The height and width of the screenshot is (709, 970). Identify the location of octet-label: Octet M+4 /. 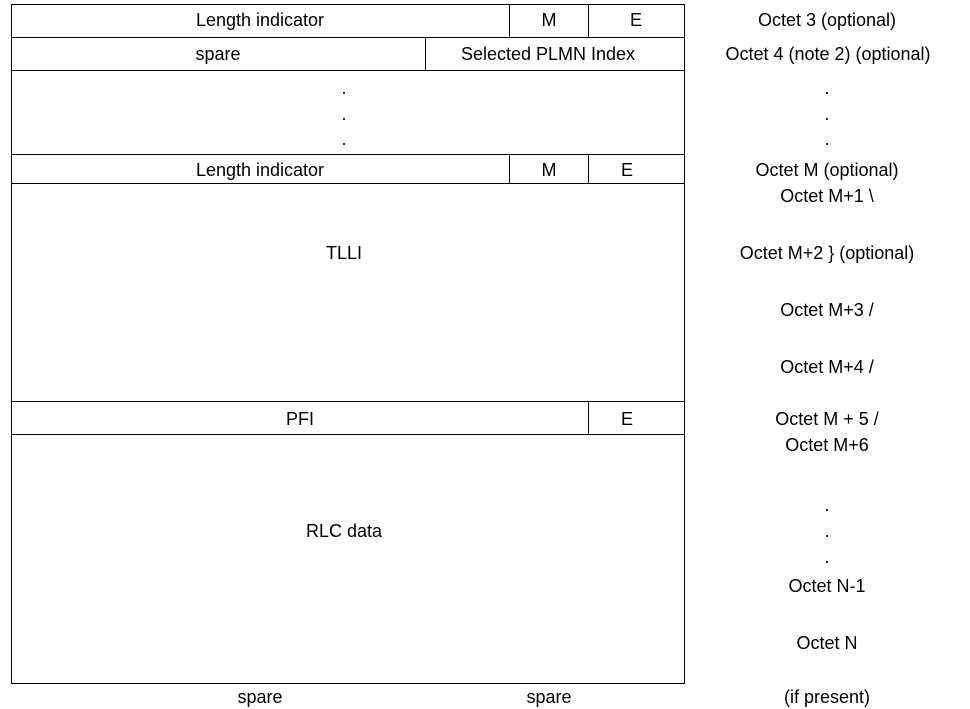
(827, 367).